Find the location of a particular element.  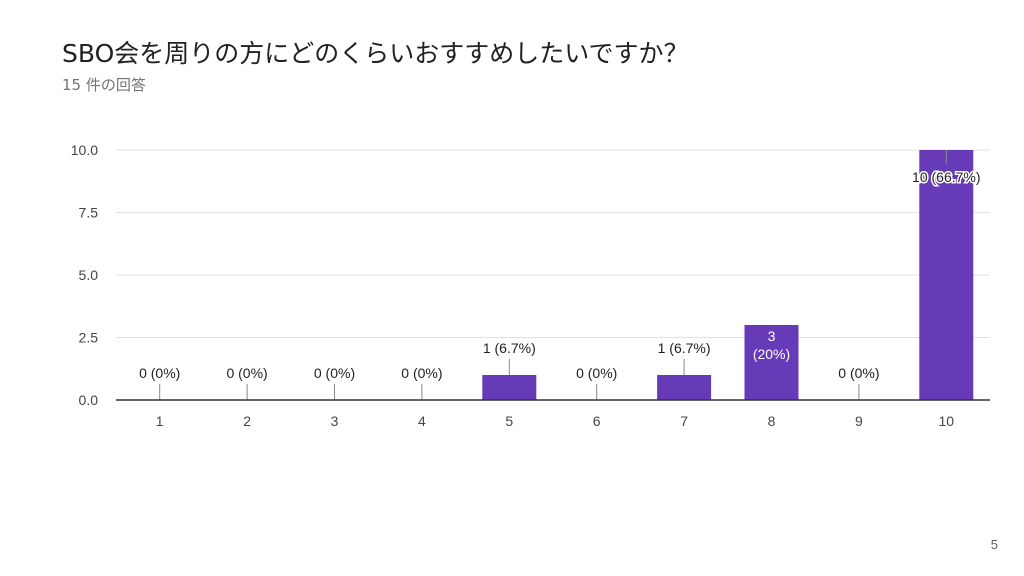

y-tick-label: 7.5 is located at coordinates (89, 213).